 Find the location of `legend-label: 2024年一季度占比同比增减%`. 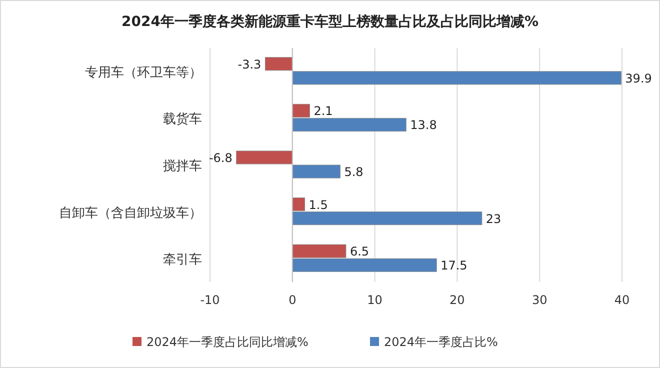

legend-label: 2024年一季度占比同比增减% is located at coordinates (227, 342).